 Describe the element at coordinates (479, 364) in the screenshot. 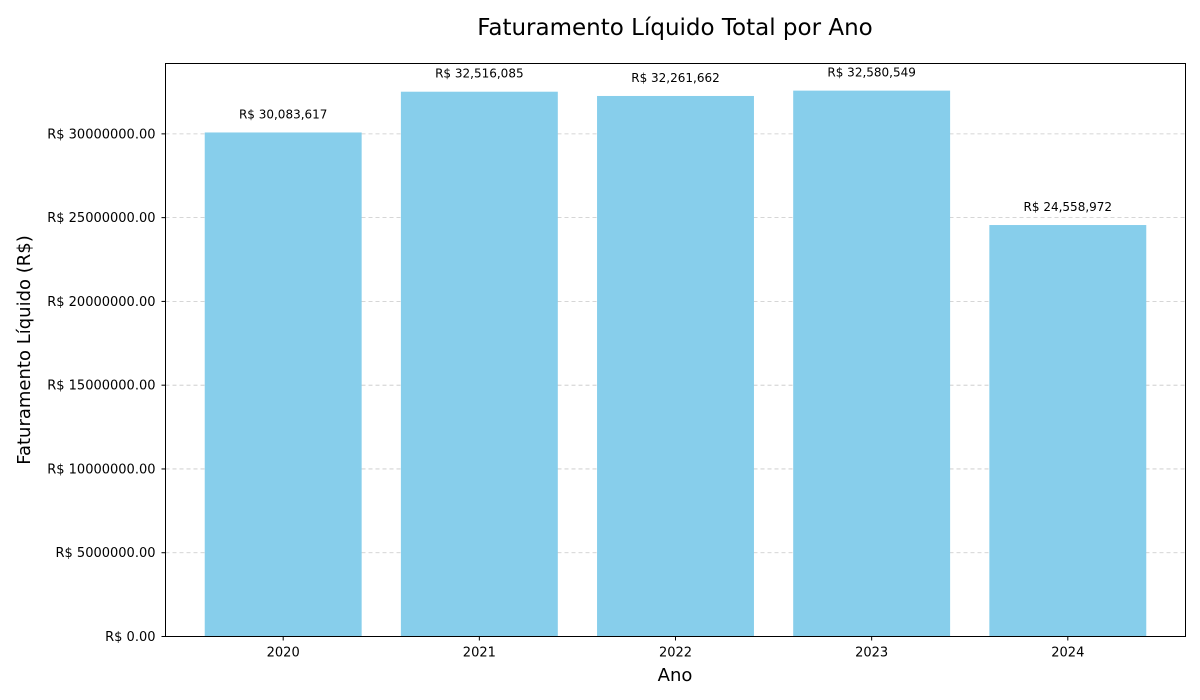

I see `bar-2021` at that location.